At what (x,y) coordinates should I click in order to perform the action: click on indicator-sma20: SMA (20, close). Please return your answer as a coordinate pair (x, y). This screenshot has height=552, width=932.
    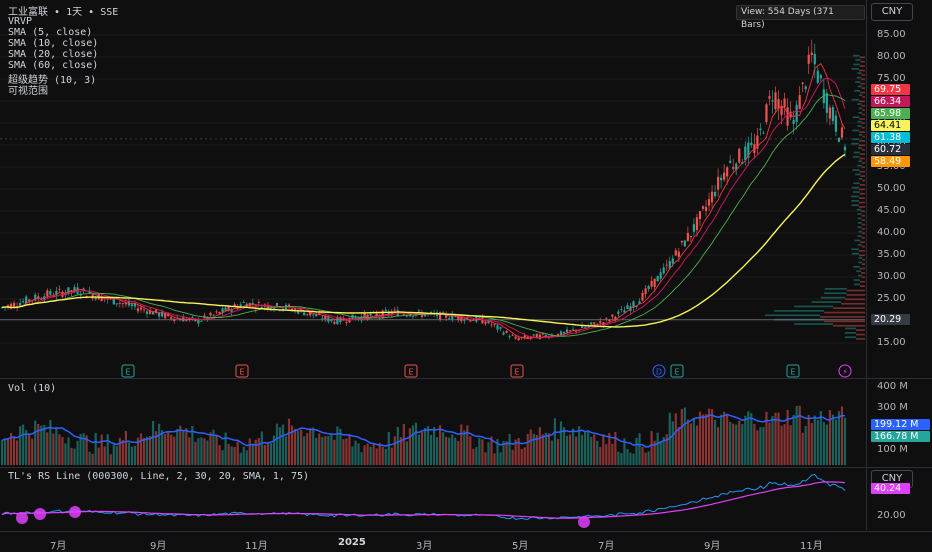
    Looking at the image, I should click on (53, 54).